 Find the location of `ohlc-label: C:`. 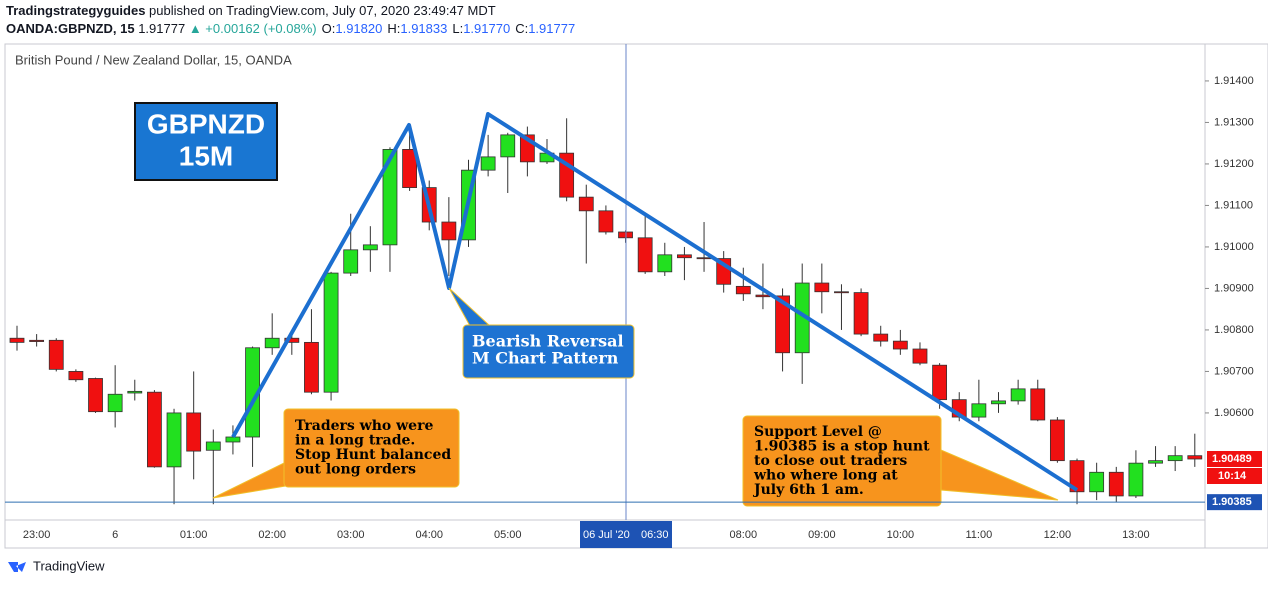

ohlc-label: C: is located at coordinates (521, 28).